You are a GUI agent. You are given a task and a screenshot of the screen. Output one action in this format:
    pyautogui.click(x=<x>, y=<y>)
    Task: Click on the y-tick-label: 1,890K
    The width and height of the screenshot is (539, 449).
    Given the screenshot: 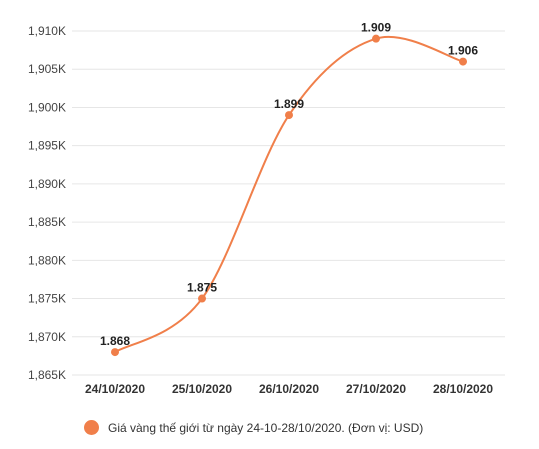 What is the action you would take?
    pyautogui.click(x=47, y=184)
    